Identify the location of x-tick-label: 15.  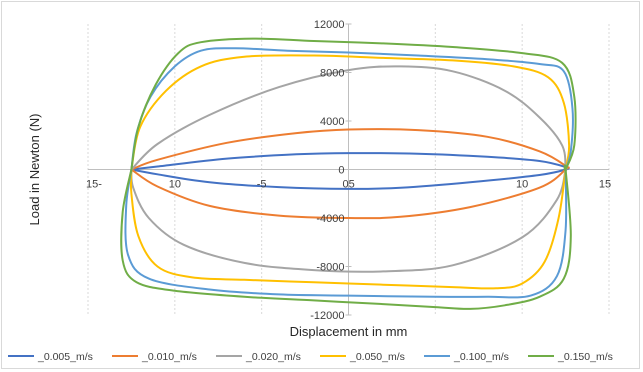
(605, 185).